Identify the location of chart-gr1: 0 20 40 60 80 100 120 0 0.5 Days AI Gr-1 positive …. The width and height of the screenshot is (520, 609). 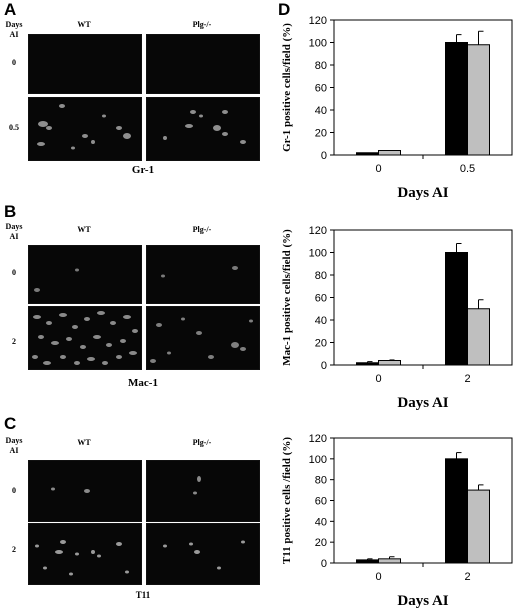
(397, 108).